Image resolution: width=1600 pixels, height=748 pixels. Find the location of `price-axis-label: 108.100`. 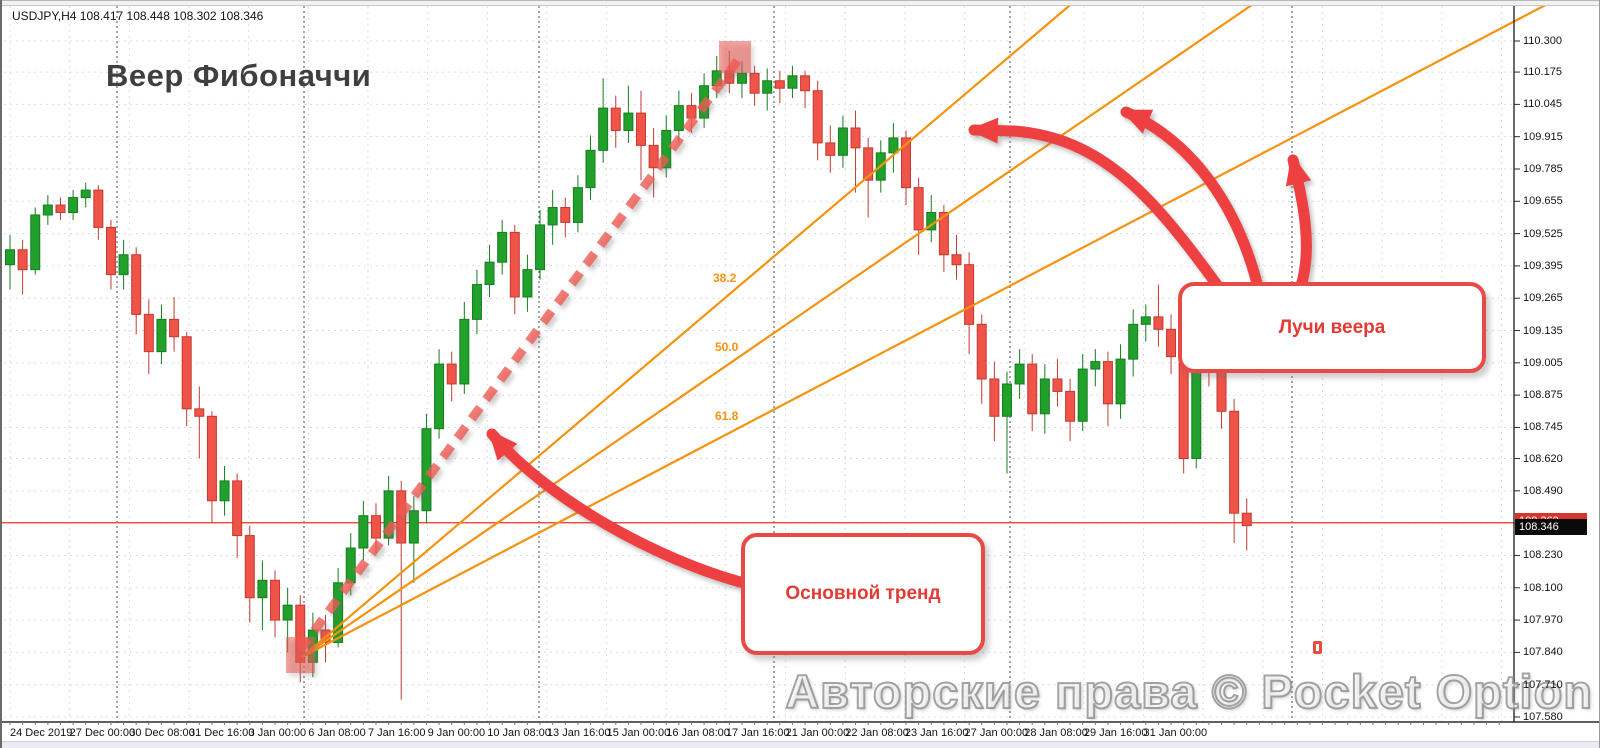

price-axis-label: 108.100 is located at coordinates (1543, 587).